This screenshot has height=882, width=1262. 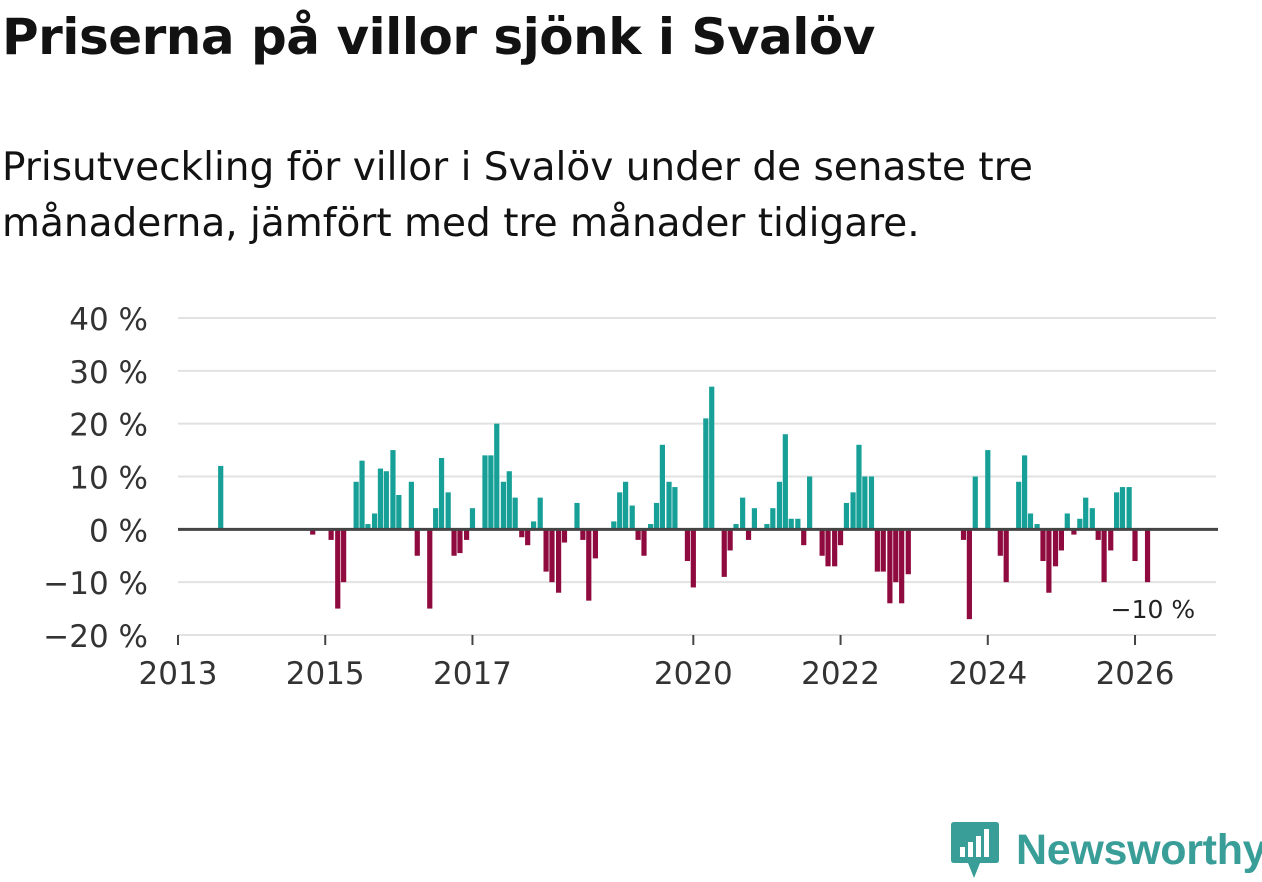 I want to click on y-tick-label: 40 %, so click(x=108, y=320).